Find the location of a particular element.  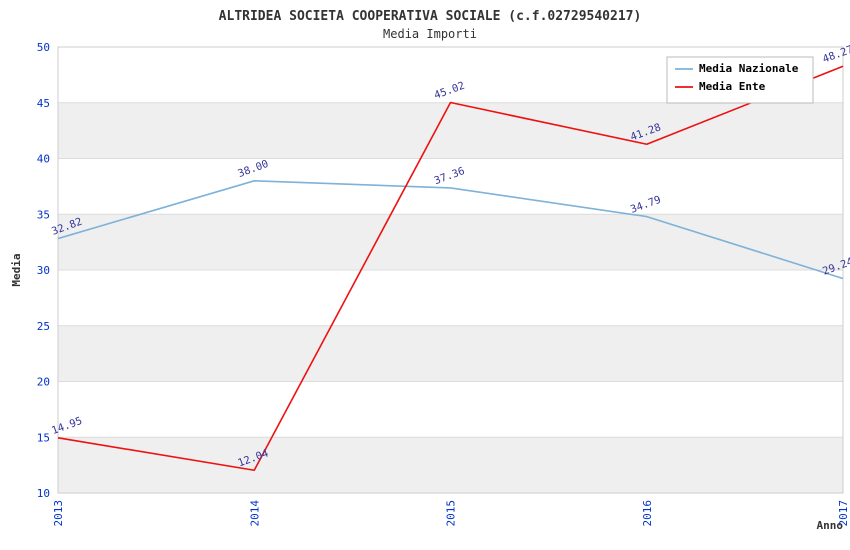

data-label: 45.02 is located at coordinates (450, 91).